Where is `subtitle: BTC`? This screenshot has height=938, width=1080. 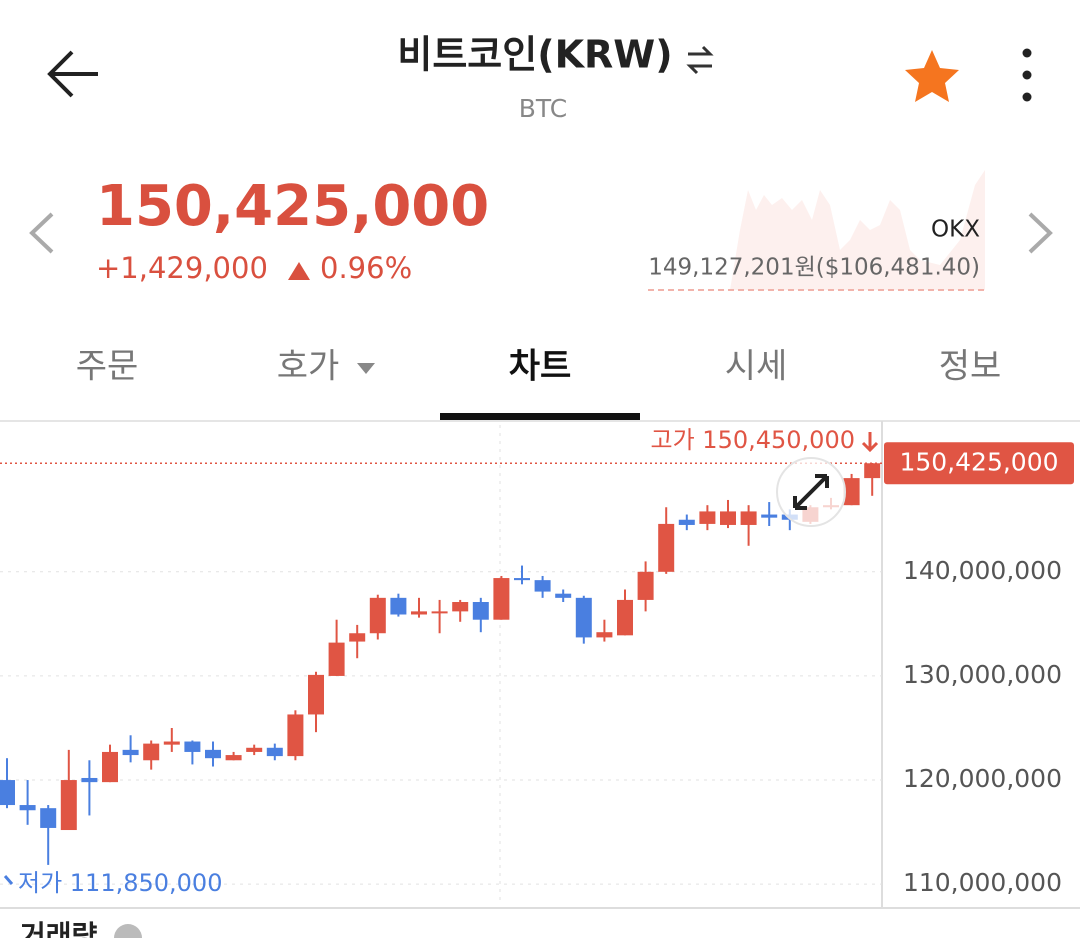
subtitle: BTC is located at coordinates (543, 108).